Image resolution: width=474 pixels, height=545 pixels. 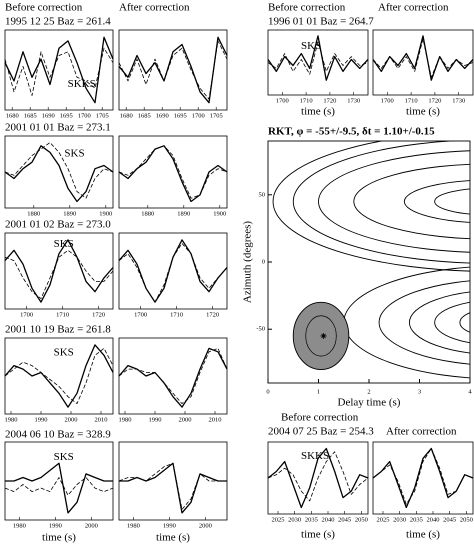 I want to click on x-tick-label: 1890, so click(x=183, y=213).